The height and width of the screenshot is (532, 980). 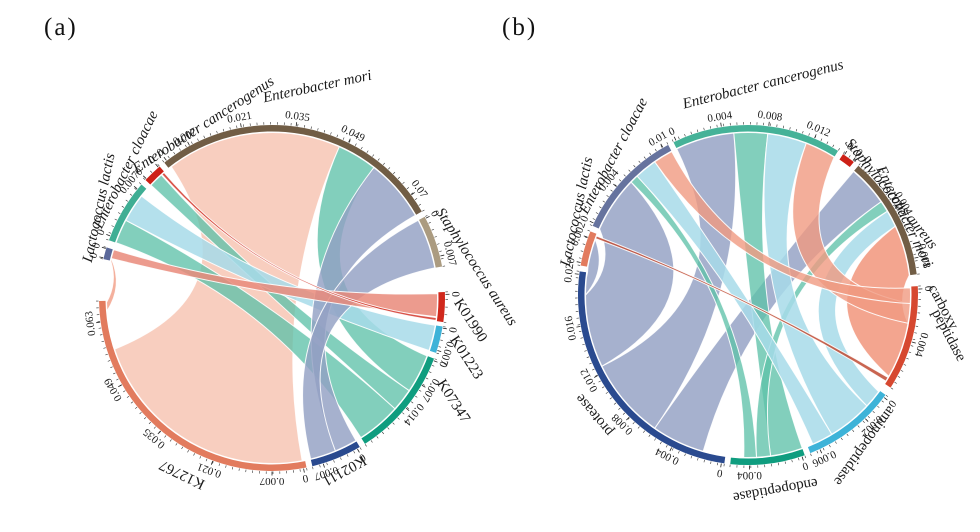 I want to click on tick-label-protease: 0.016, so click(x=571, y=327).